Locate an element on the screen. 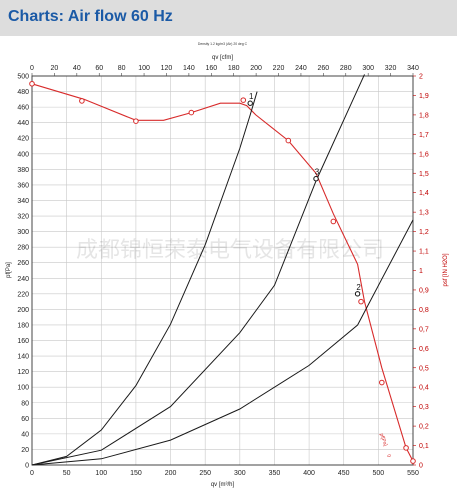 This screenshot has width=457, height=495. y-tick-label: 20 is located at coordinates (25, 450).